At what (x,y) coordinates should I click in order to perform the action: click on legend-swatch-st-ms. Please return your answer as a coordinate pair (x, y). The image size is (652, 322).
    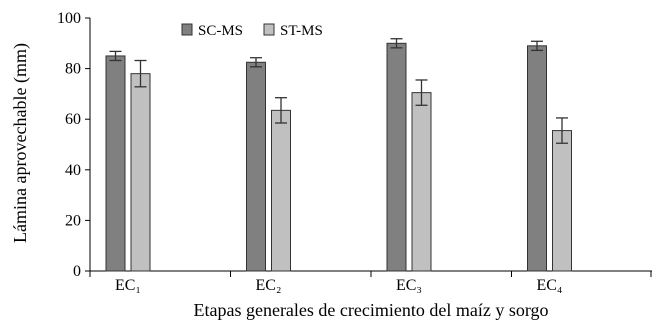
    Looking at the image, I should click on (269, 29).